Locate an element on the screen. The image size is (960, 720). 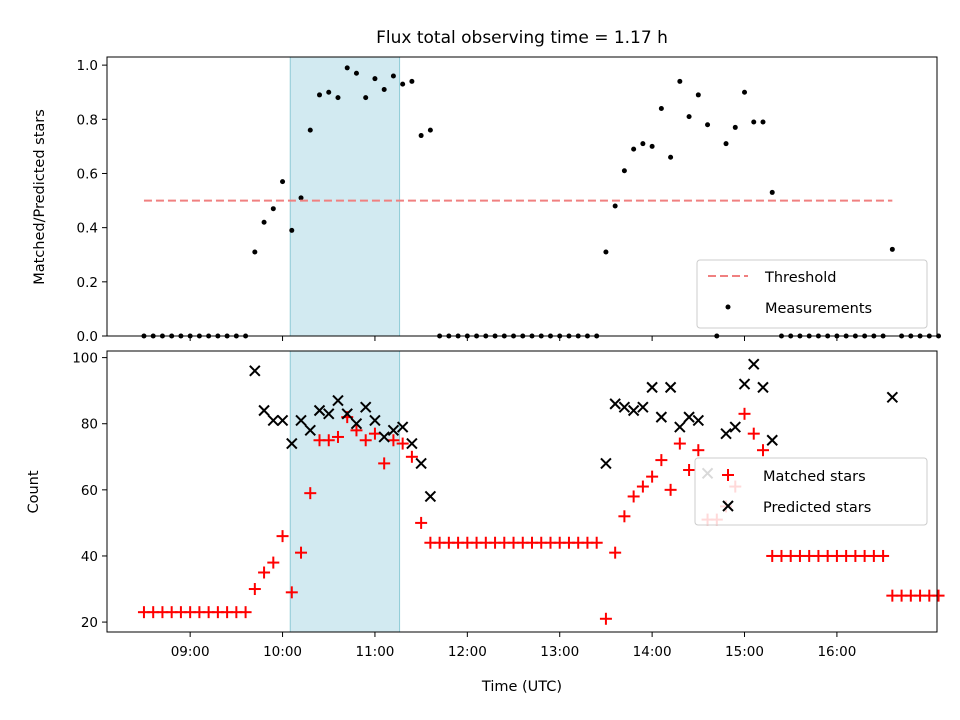
legend-measurements-label: Measurements is located at coordinates (818, 309).